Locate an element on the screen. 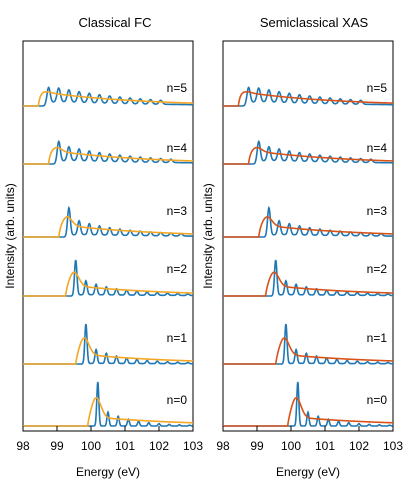 This screenshot has height=484, width=415. series-n4-semiclassical is located at coordinates (308, 155).